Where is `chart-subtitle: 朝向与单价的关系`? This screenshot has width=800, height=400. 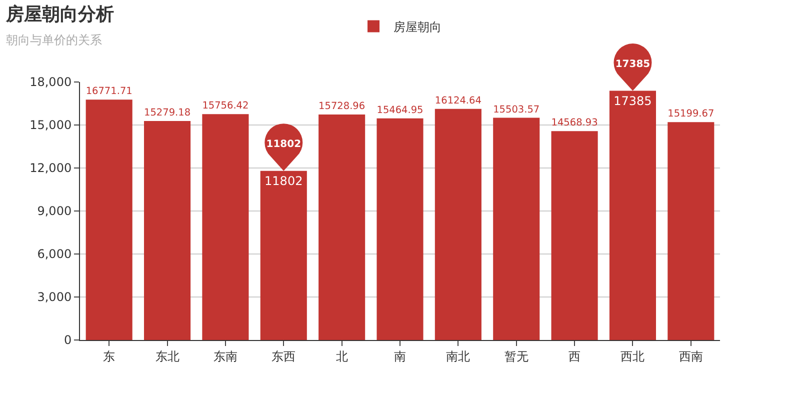 chart-subtitle: 朝向与单价的关系 is located at coordinates (54, 40).